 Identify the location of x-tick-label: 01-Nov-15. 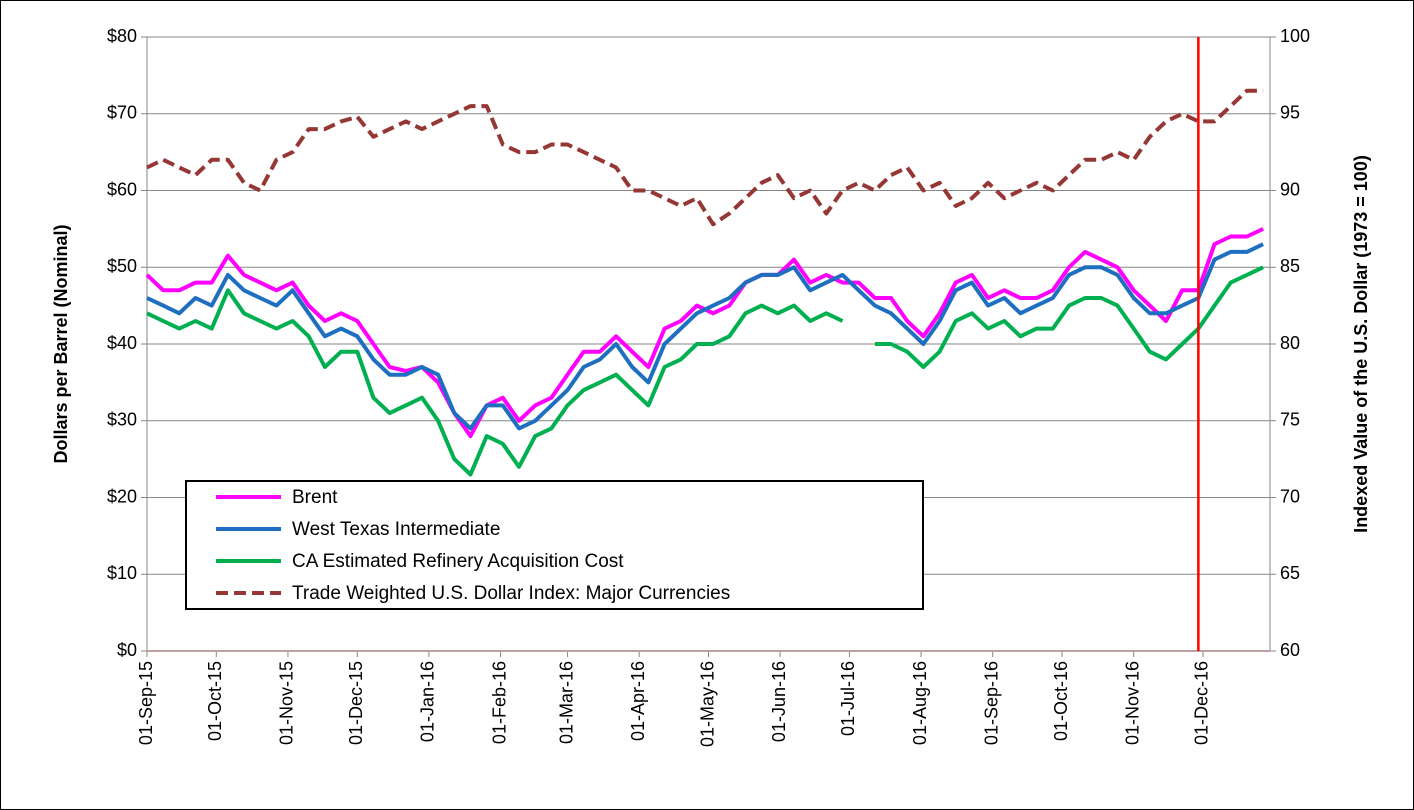
(287, 703).